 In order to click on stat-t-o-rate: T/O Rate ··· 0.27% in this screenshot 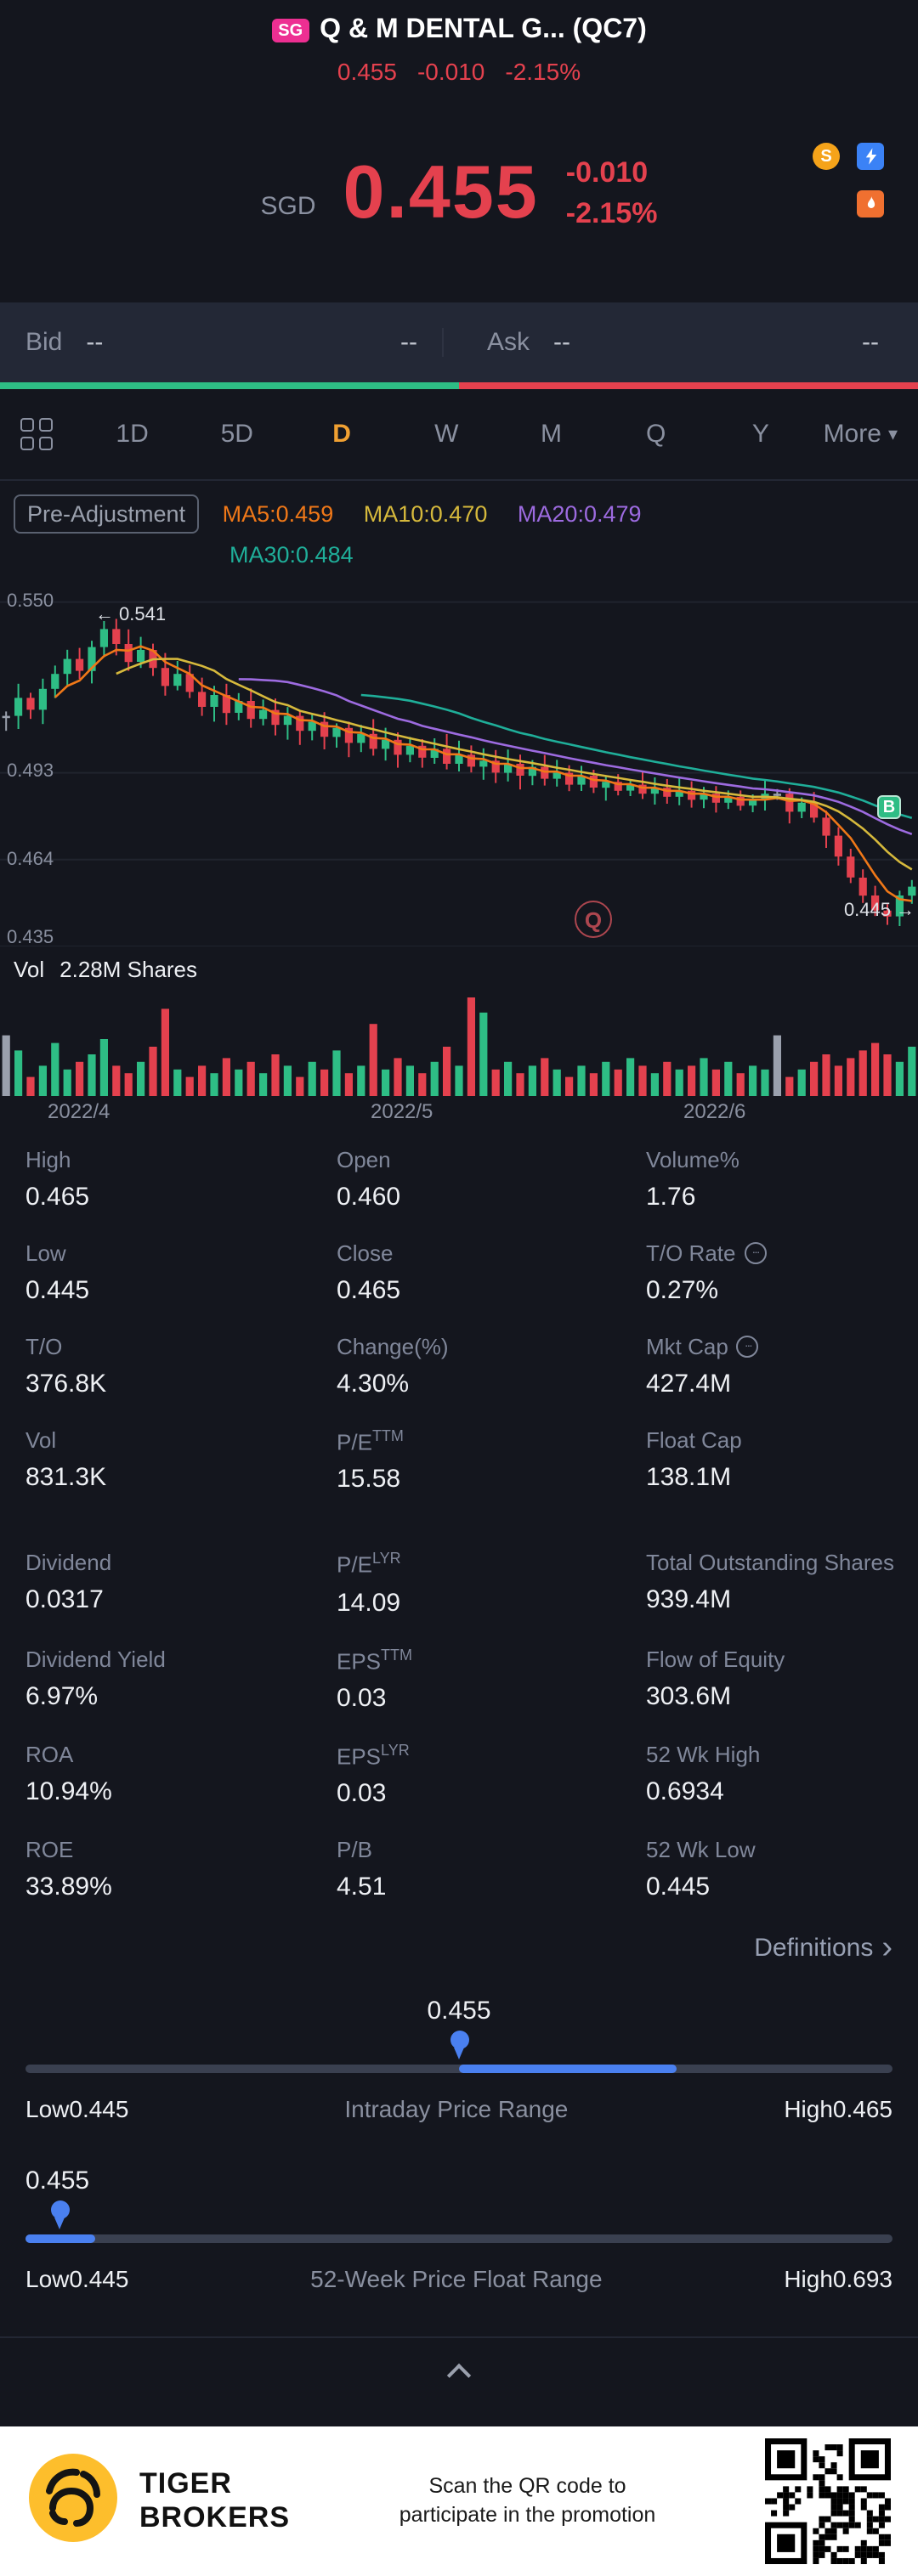, I will do `click(769, 1272)`.